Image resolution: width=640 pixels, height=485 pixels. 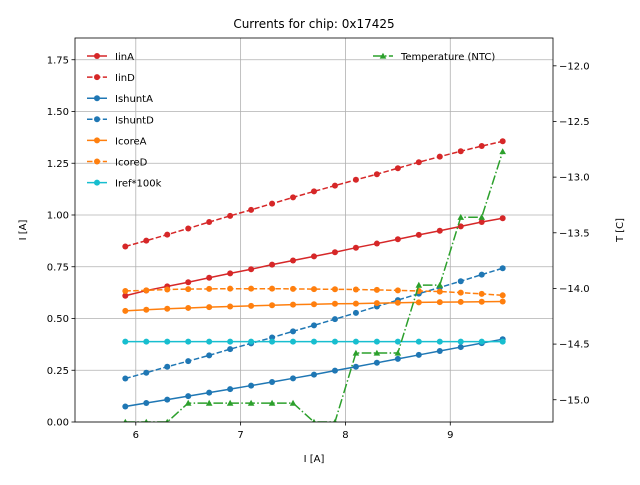 I want to click on chart-title: Currents for chip: 0x17425, so click(x=313, y=24).